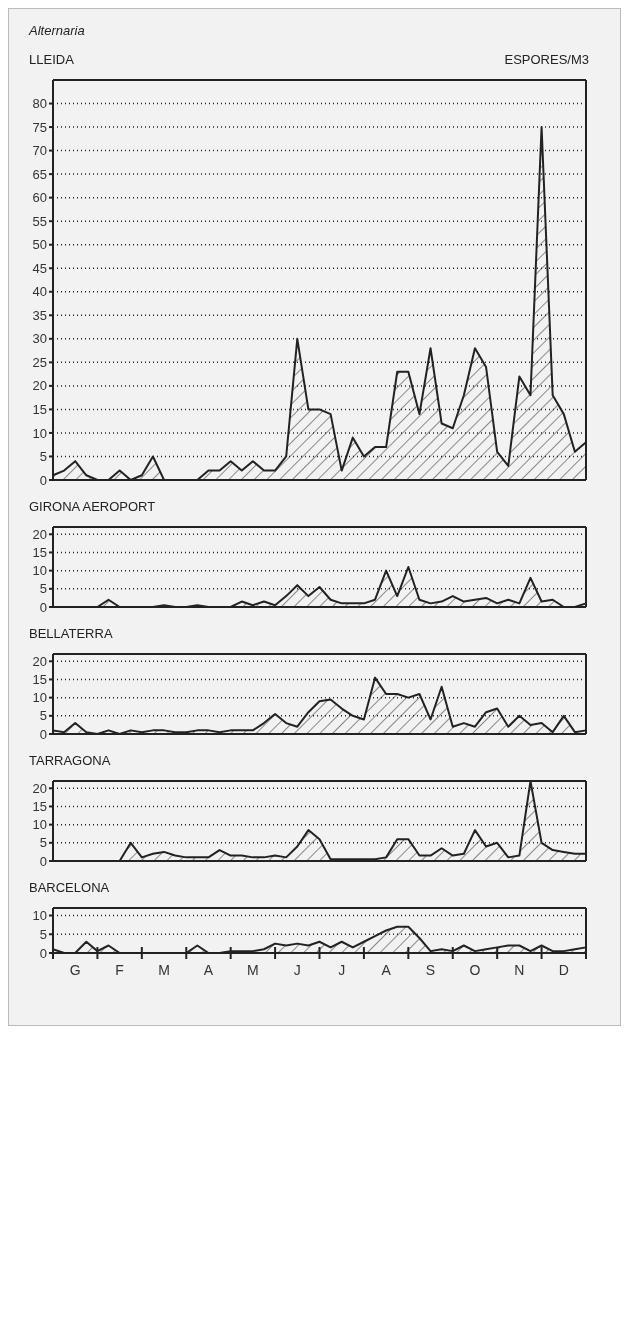 The width and height of the screenshot is (627, 1339). Describe the element at coordinates (546, 59) in the screenshot. I see `y-axis-title: ESPORES/M3` at that location.